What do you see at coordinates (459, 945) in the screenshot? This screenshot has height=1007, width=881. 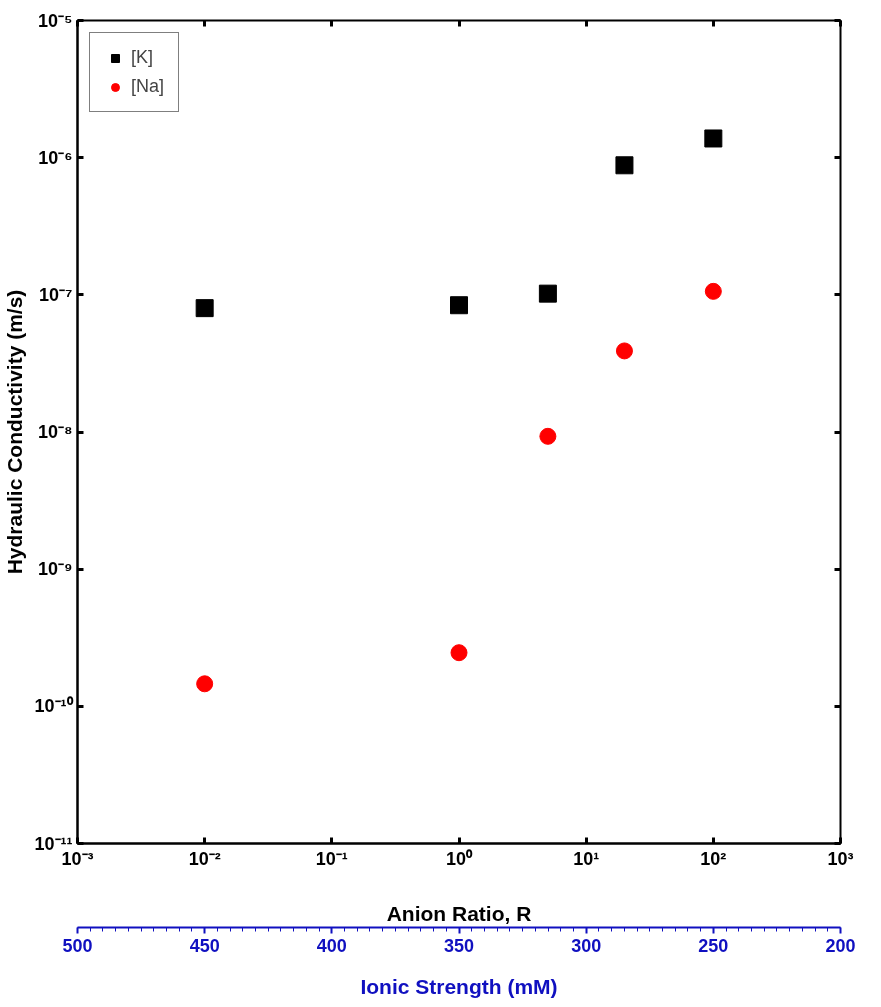 I see `x2-tick-label: 350` at bounding box center [459, 945].